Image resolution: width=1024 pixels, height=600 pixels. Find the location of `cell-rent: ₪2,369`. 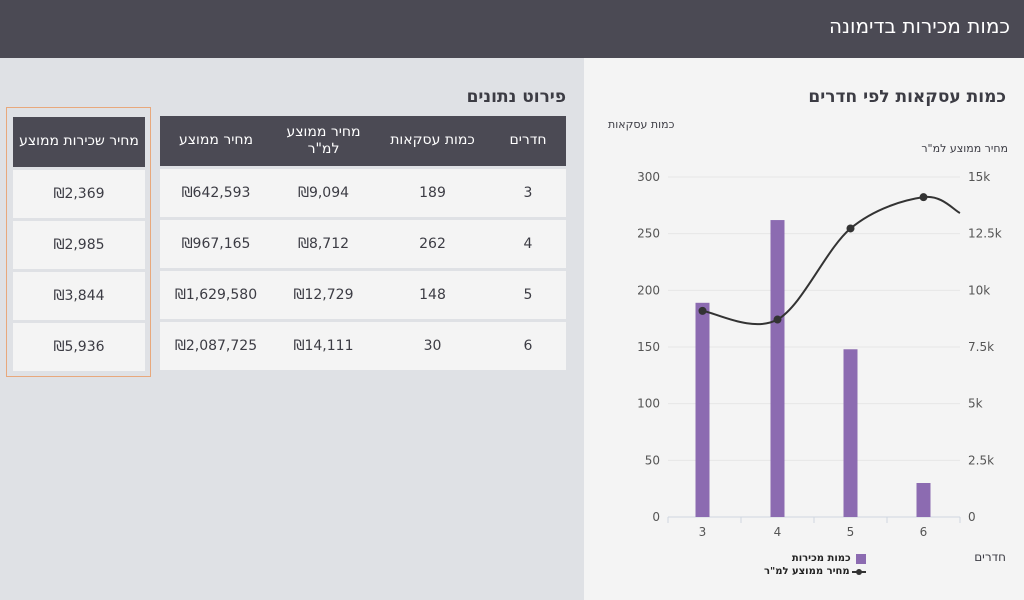

cell-rent: ₪2,369 is located at coordinates (79, 194).